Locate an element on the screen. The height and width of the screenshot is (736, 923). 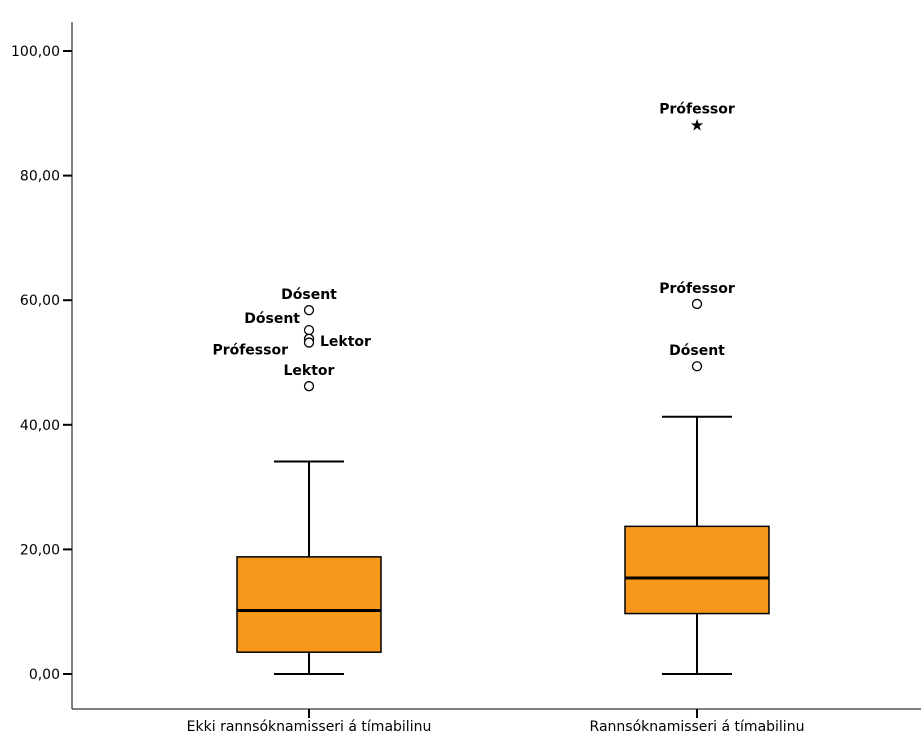
y-tick-label: 100,00 is located at coordinates (35, 52).